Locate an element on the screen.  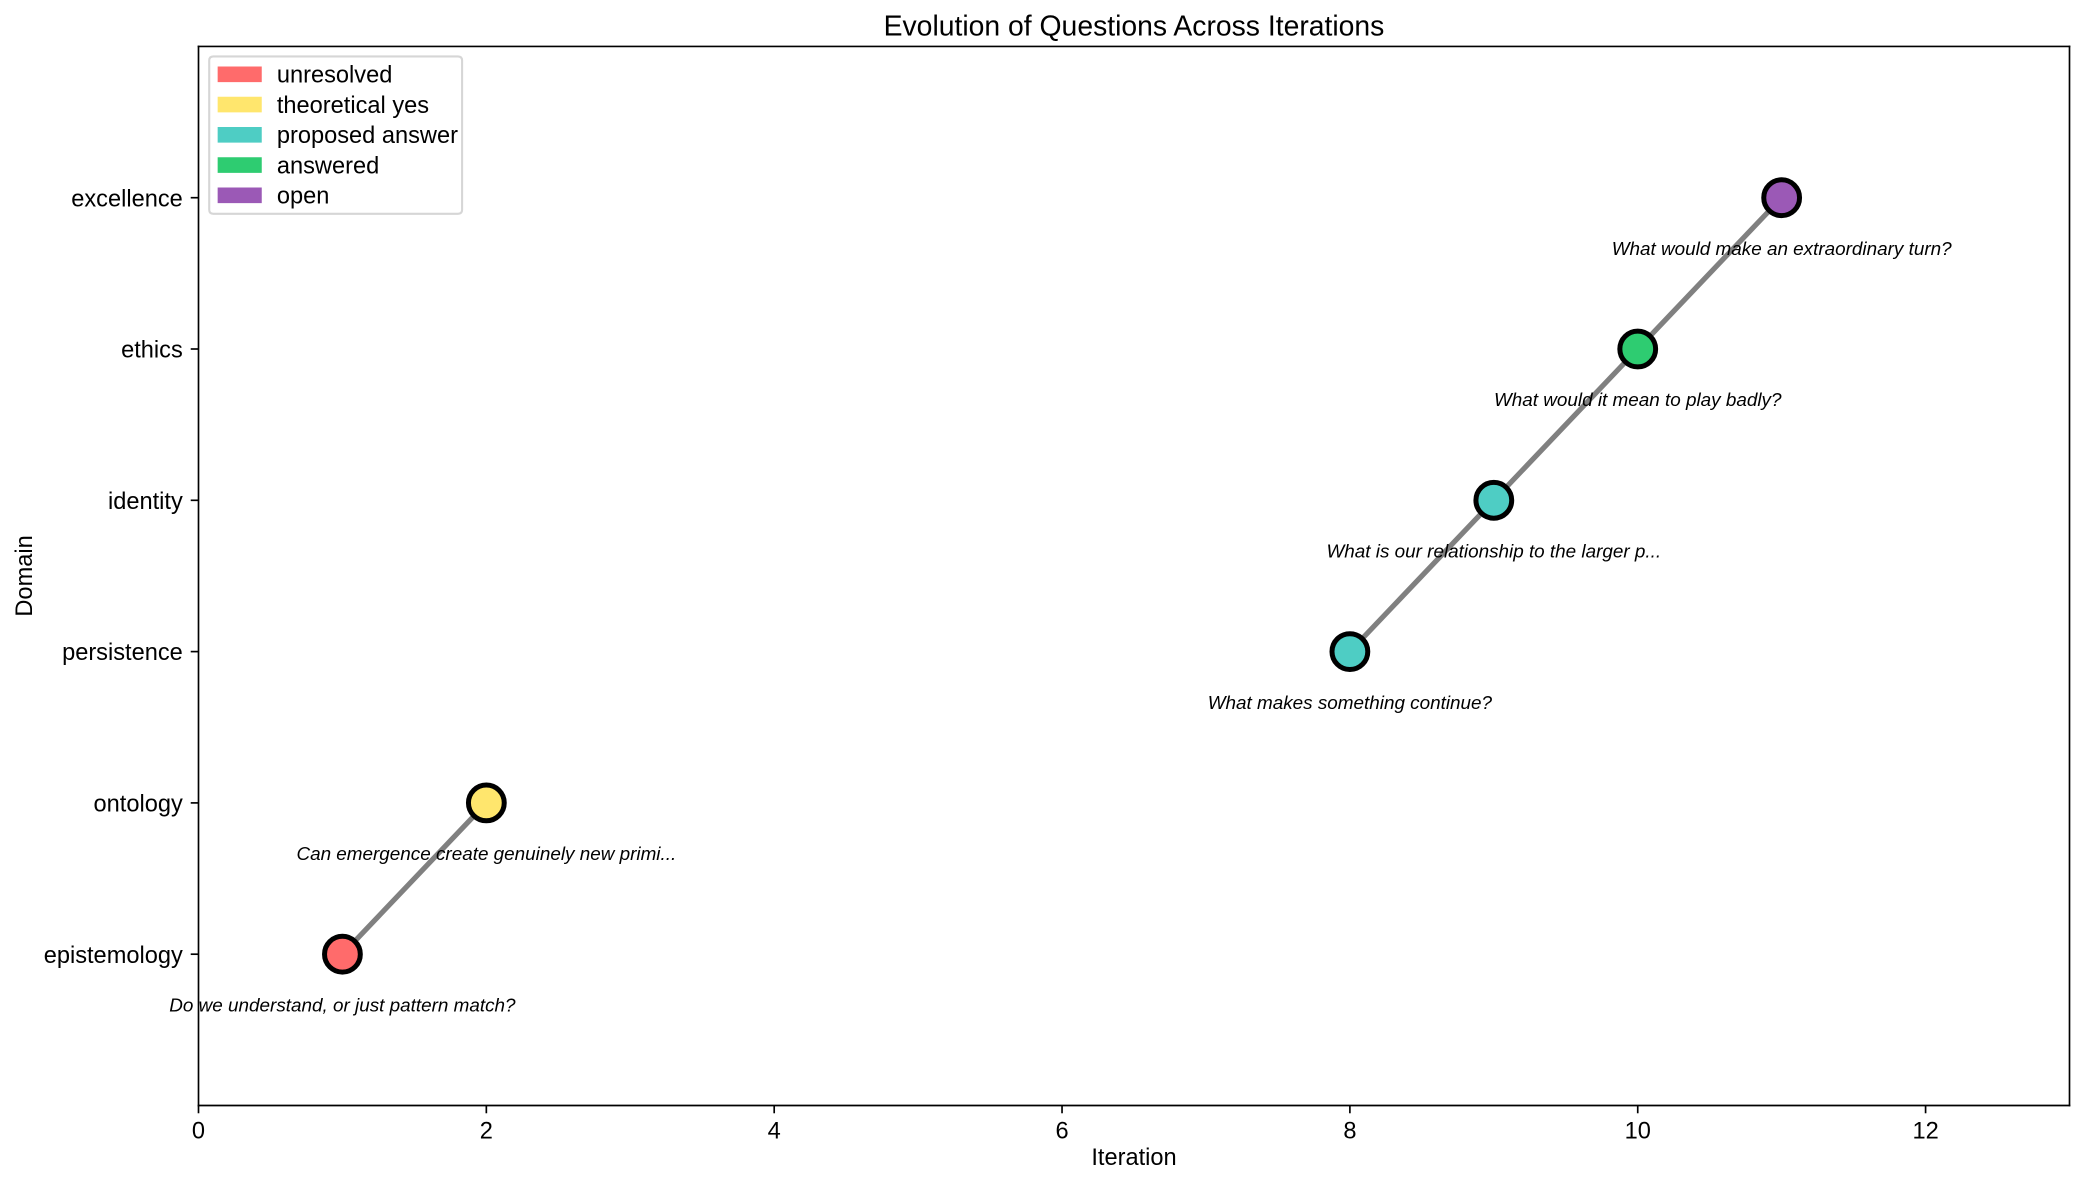
svg-text: identity is located at coordinates (145, 502).